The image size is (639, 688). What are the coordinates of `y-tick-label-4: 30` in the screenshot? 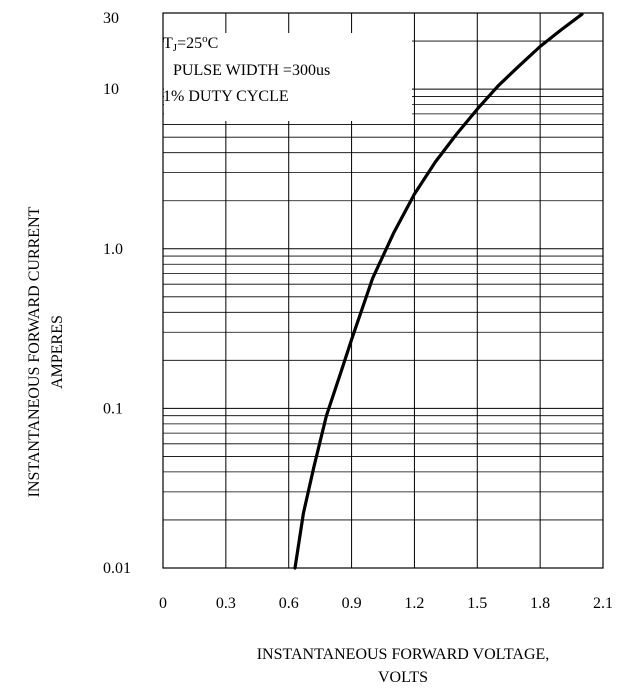 It's located at (111, 18).